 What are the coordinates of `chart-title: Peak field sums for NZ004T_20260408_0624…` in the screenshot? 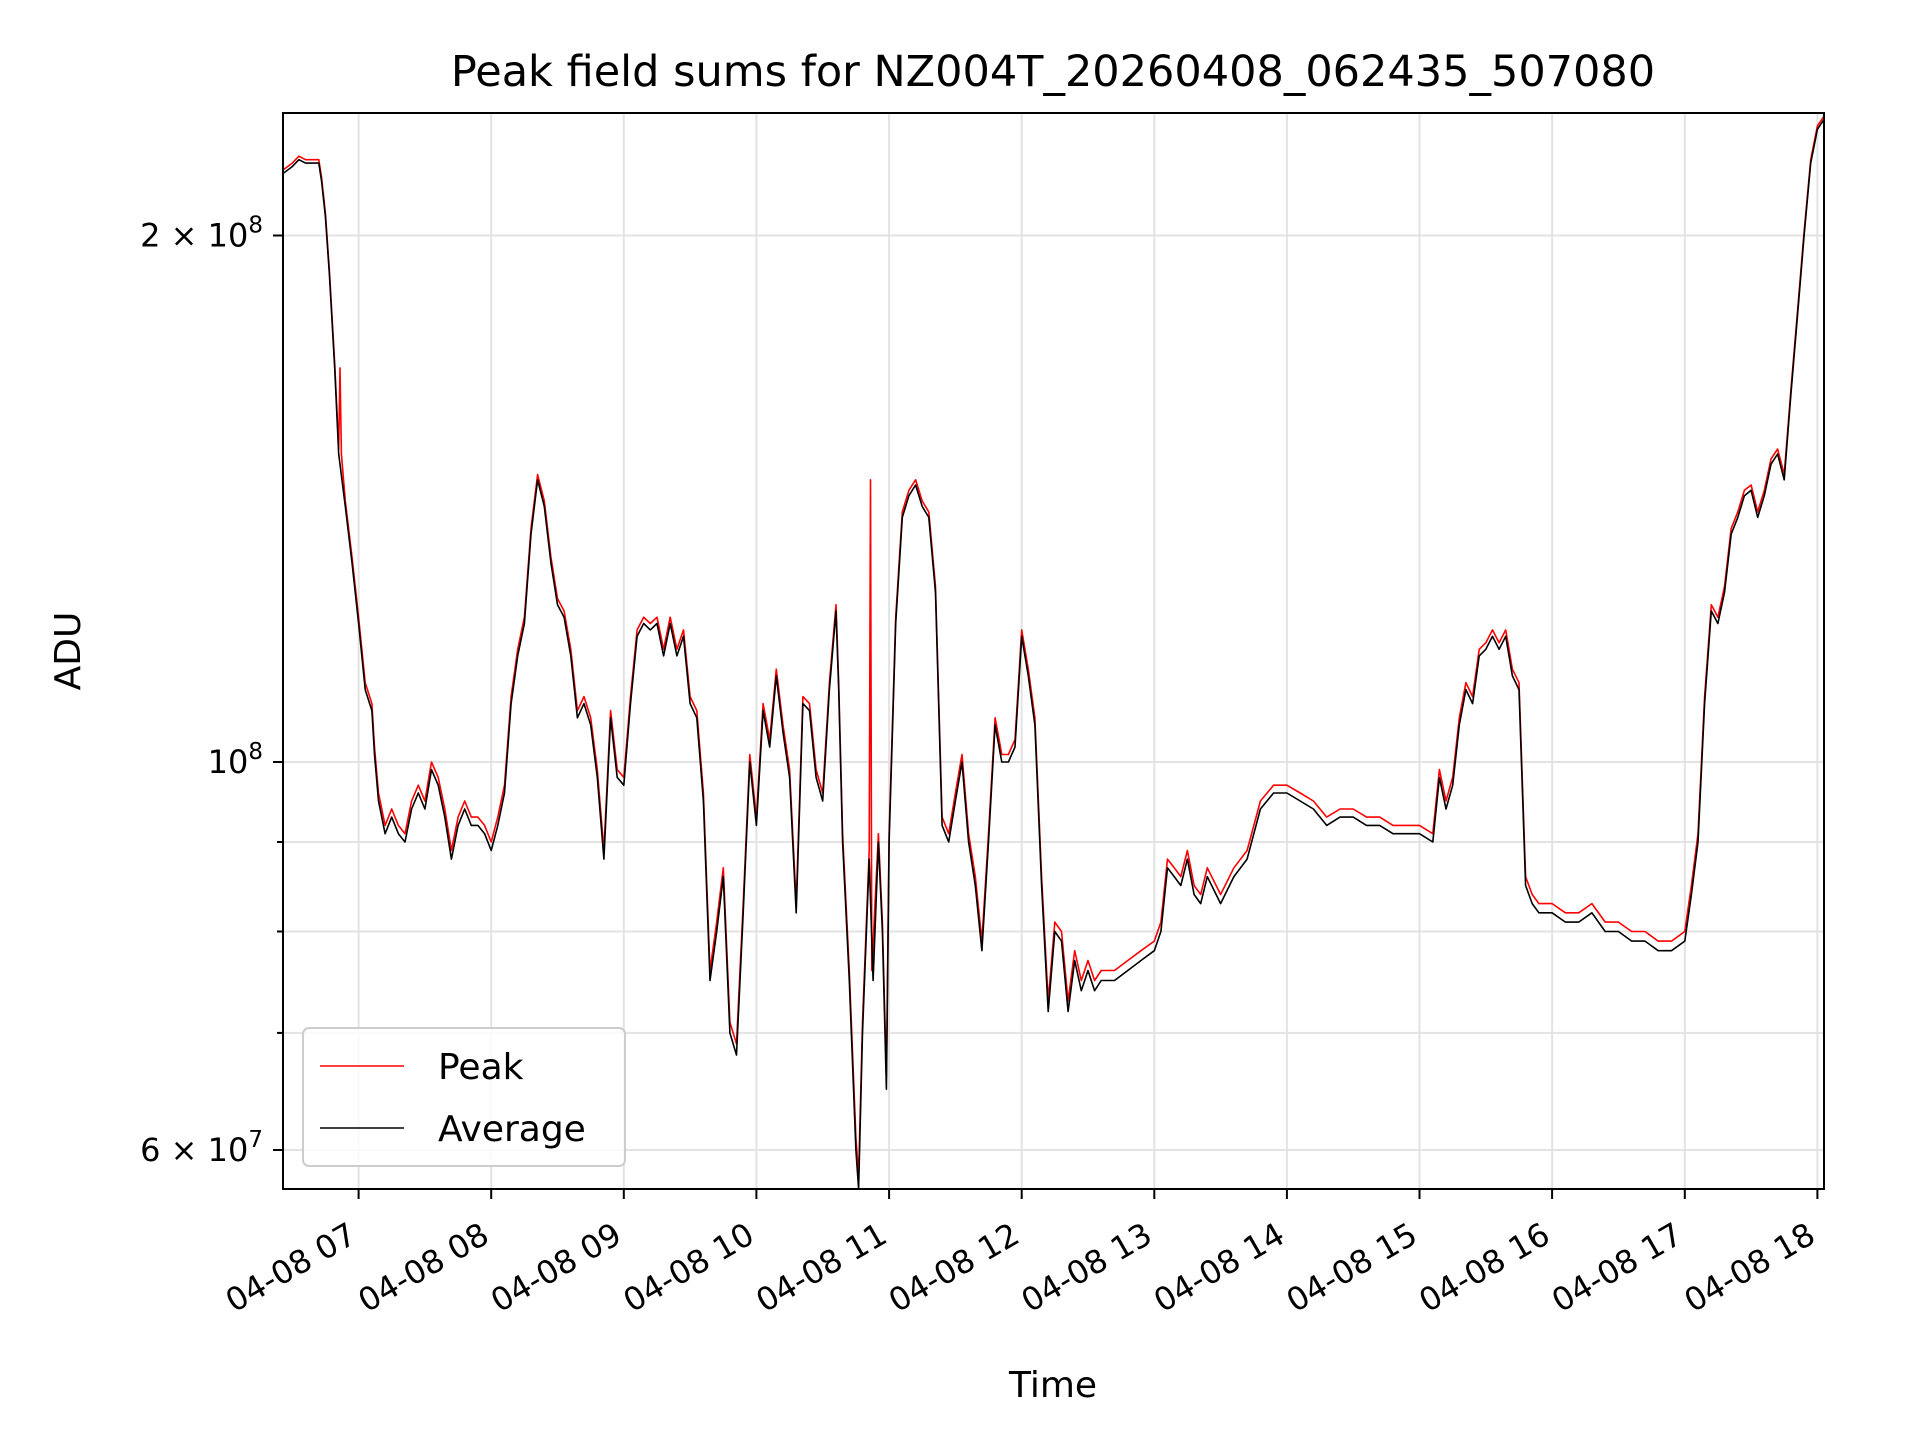 It's located at (1053, 72).